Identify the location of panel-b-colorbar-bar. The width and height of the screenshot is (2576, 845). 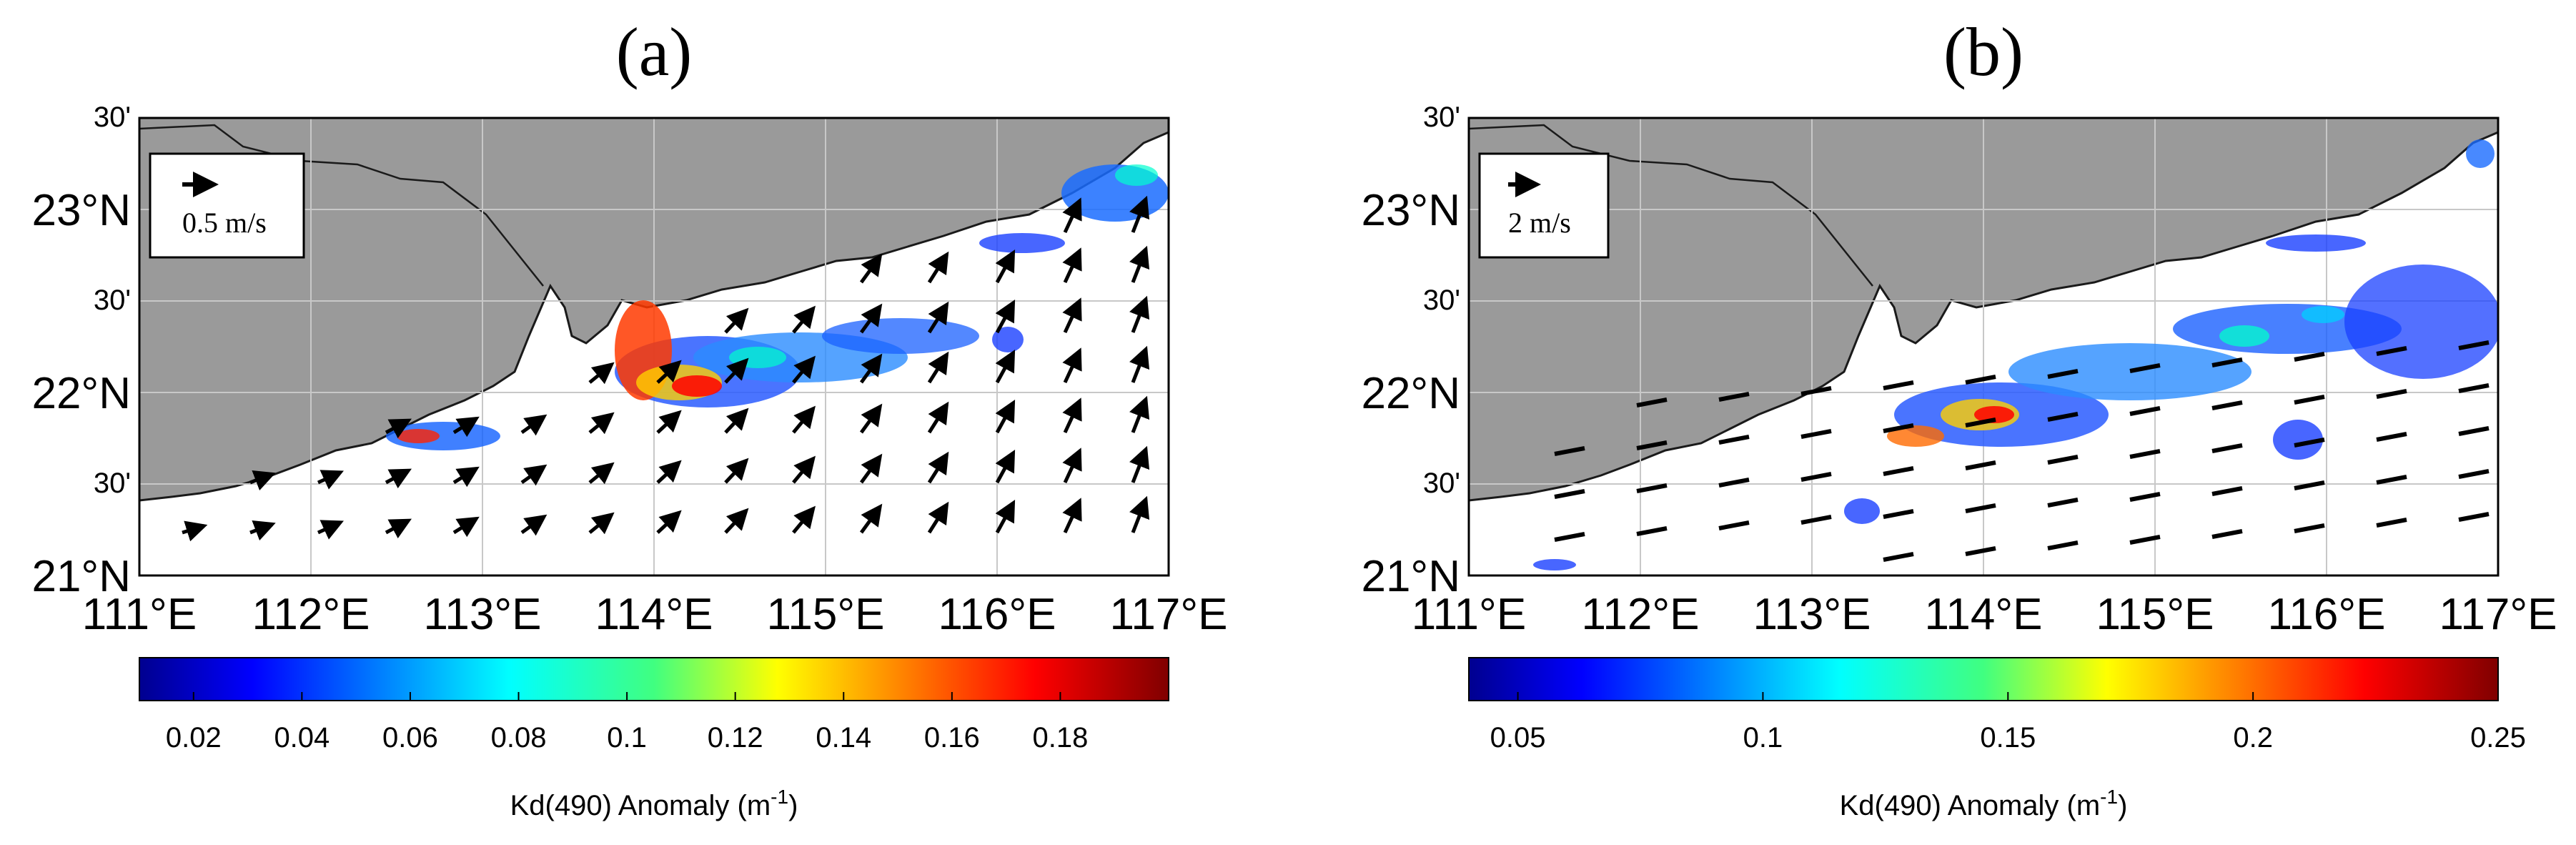
(1984, 679).